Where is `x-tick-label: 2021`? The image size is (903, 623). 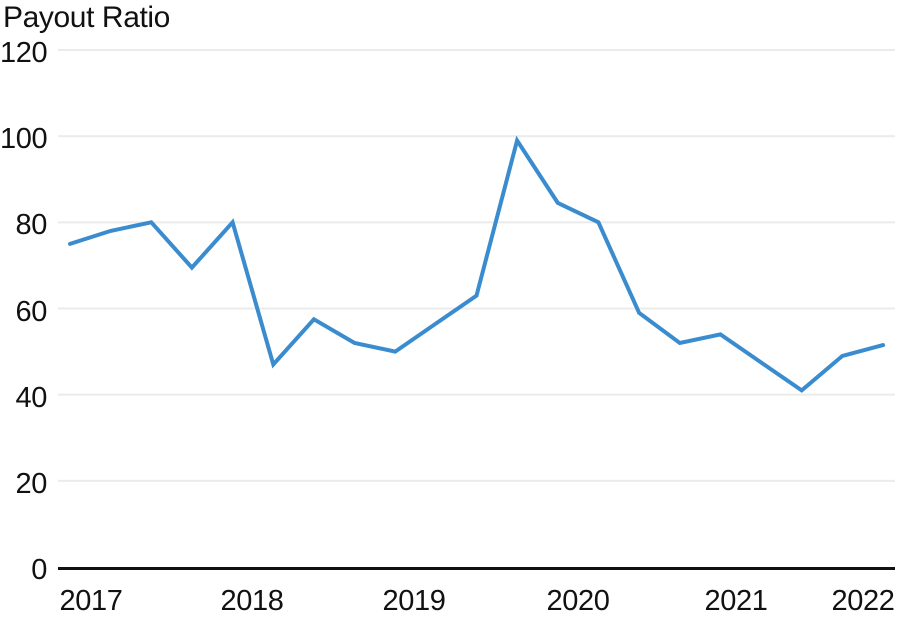
x-tick-label: 2021 is located at coordinates (736, 601).